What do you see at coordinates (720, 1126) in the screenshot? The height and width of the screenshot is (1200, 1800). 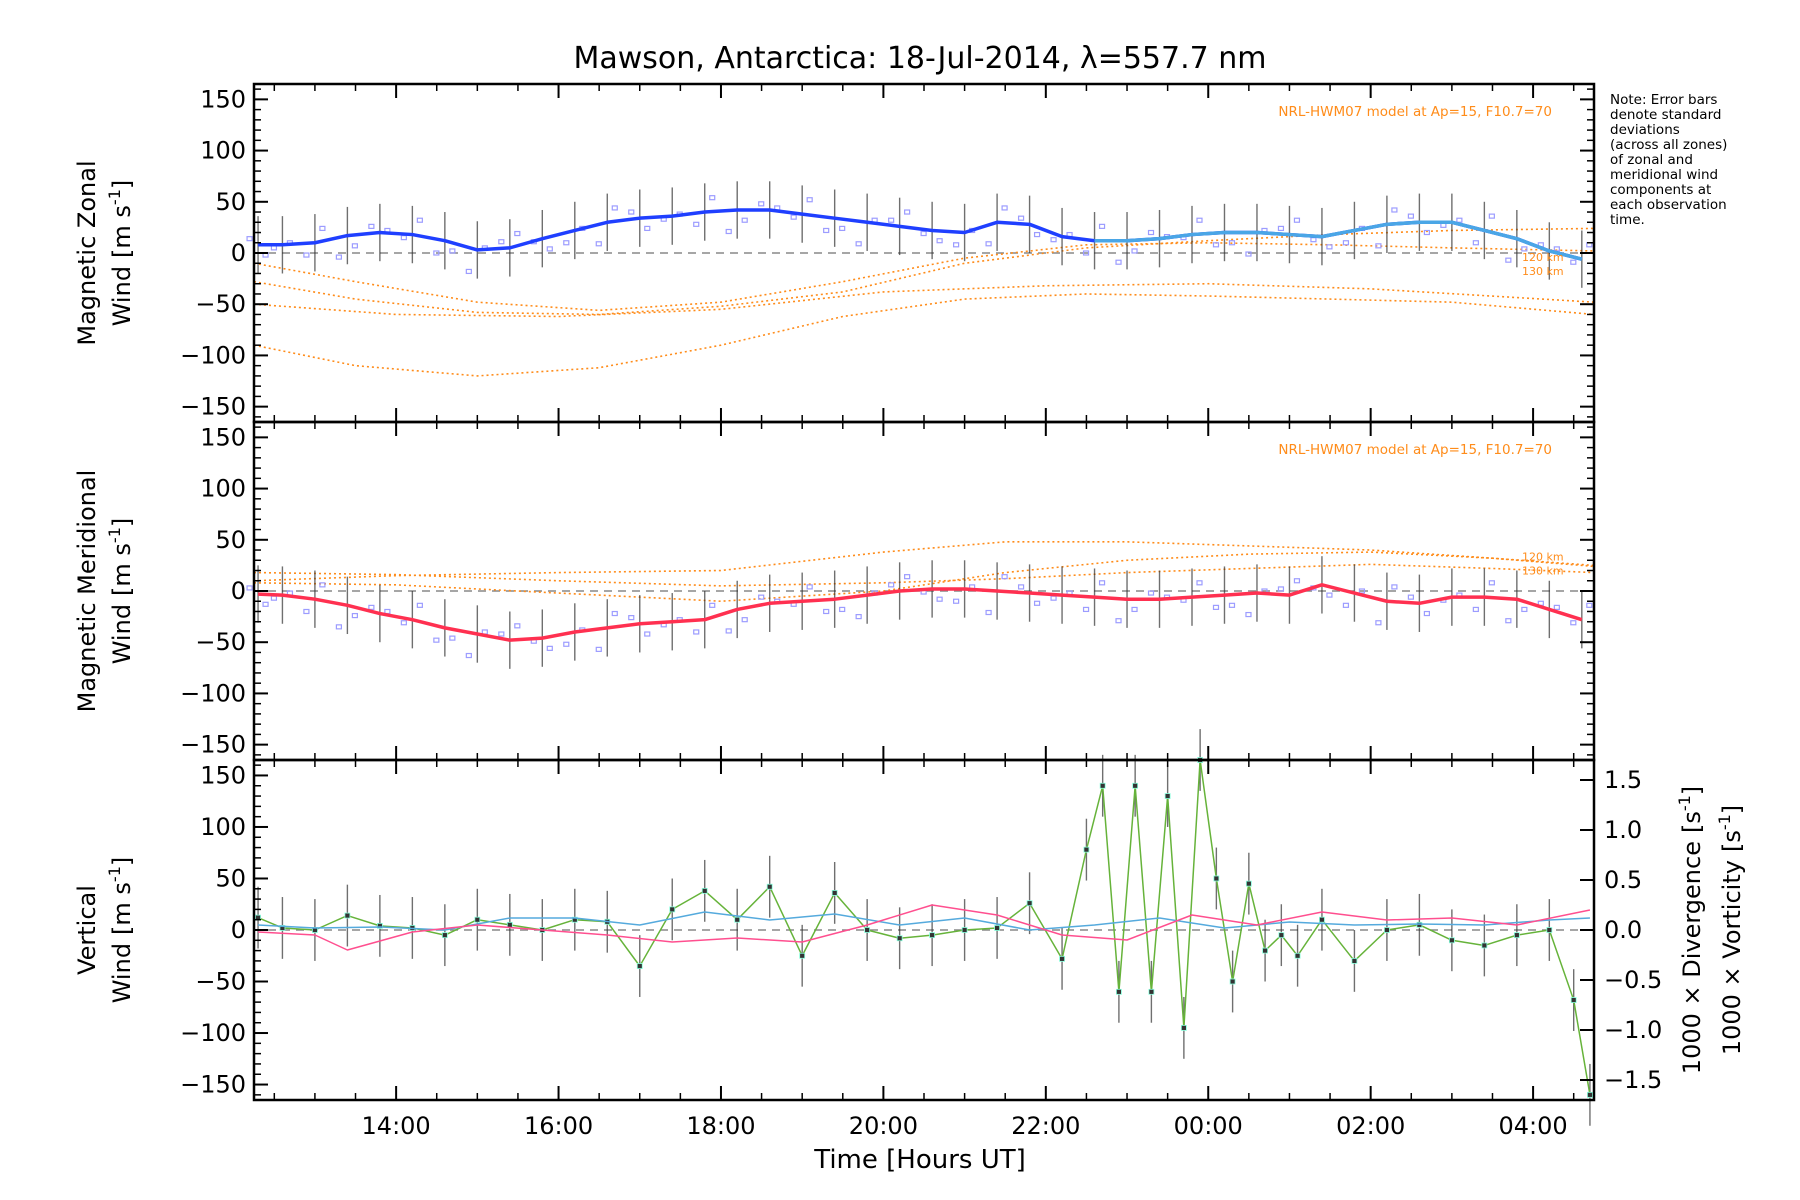 I see `x-tick-label: 18:00` at bounding box center [720, 1126].